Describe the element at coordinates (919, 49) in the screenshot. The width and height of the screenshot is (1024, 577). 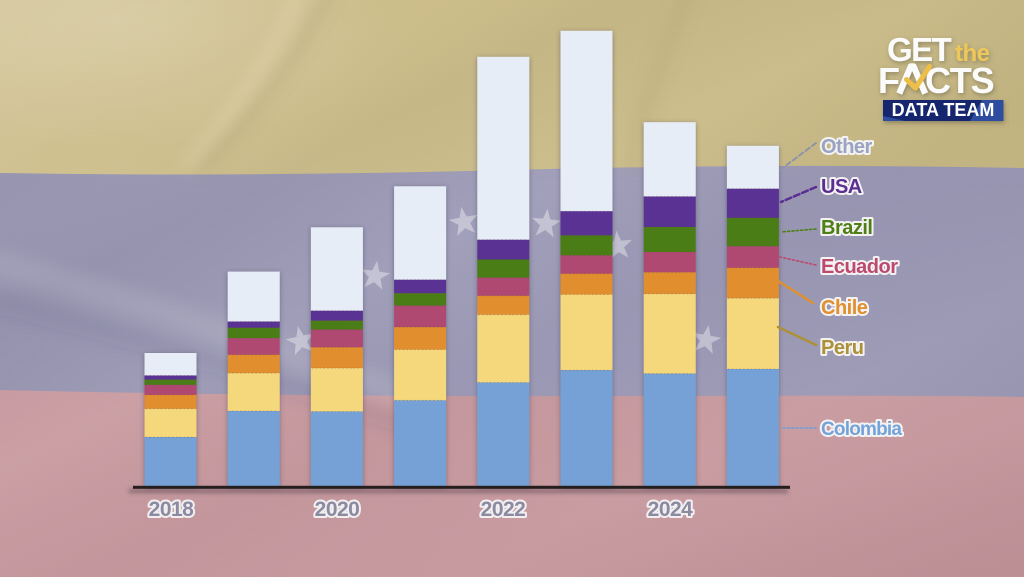
I see `svg-text: GET` at that location.